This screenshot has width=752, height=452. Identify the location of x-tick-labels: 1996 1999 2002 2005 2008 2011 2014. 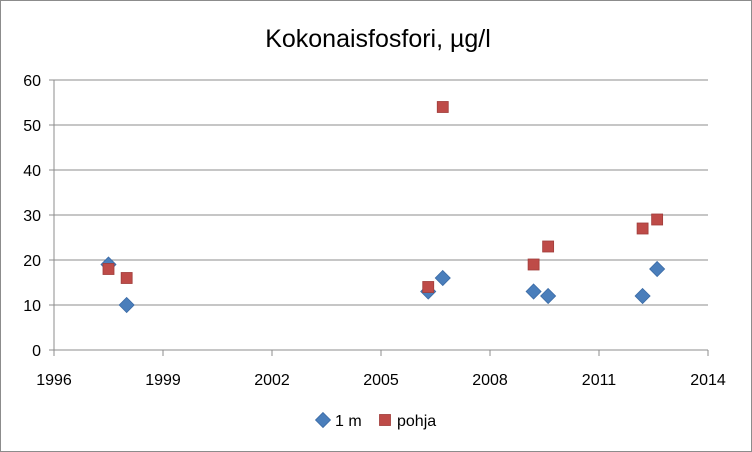
(381, 380).